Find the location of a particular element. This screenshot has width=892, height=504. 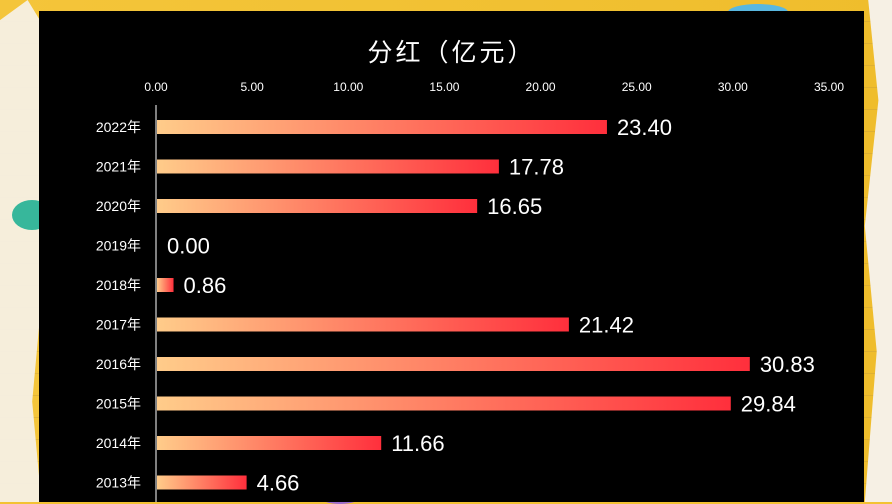

data-label: 23.40 is located at coordinates (644, 127).